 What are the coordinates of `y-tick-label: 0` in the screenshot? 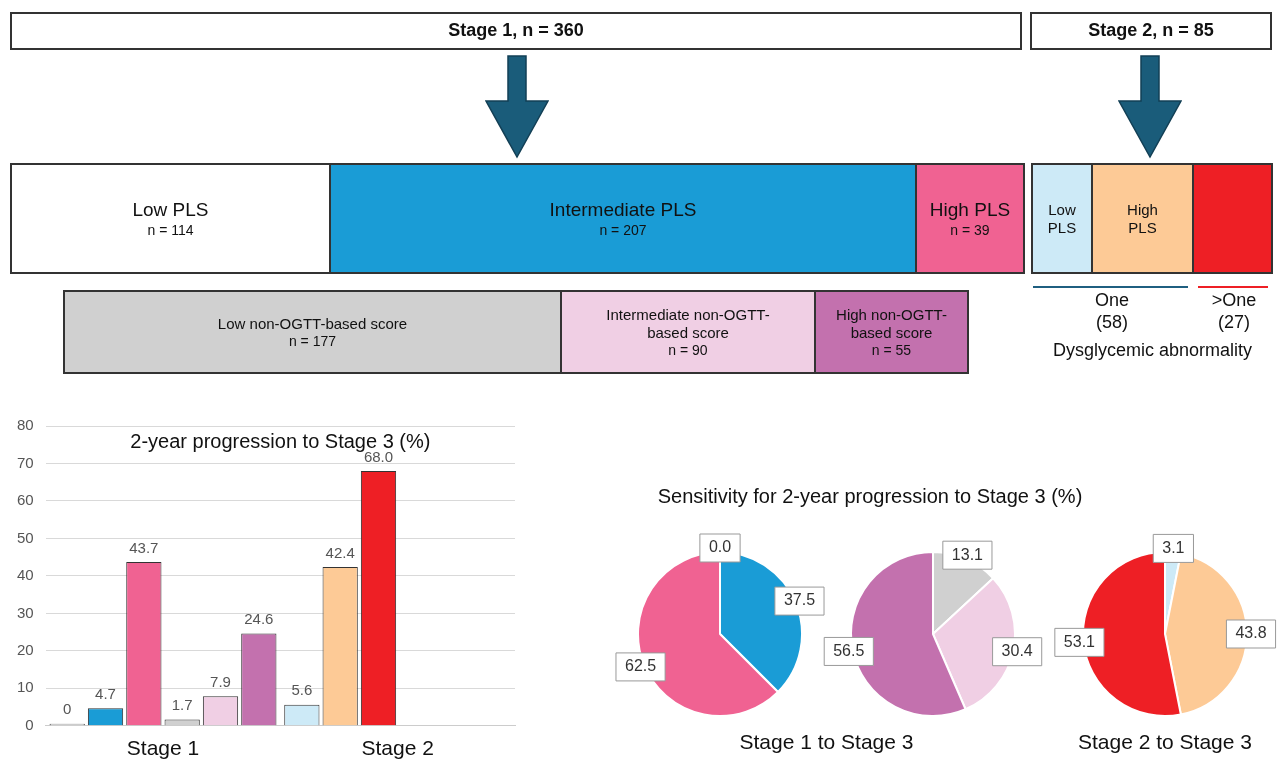 It's located at (29, 724).